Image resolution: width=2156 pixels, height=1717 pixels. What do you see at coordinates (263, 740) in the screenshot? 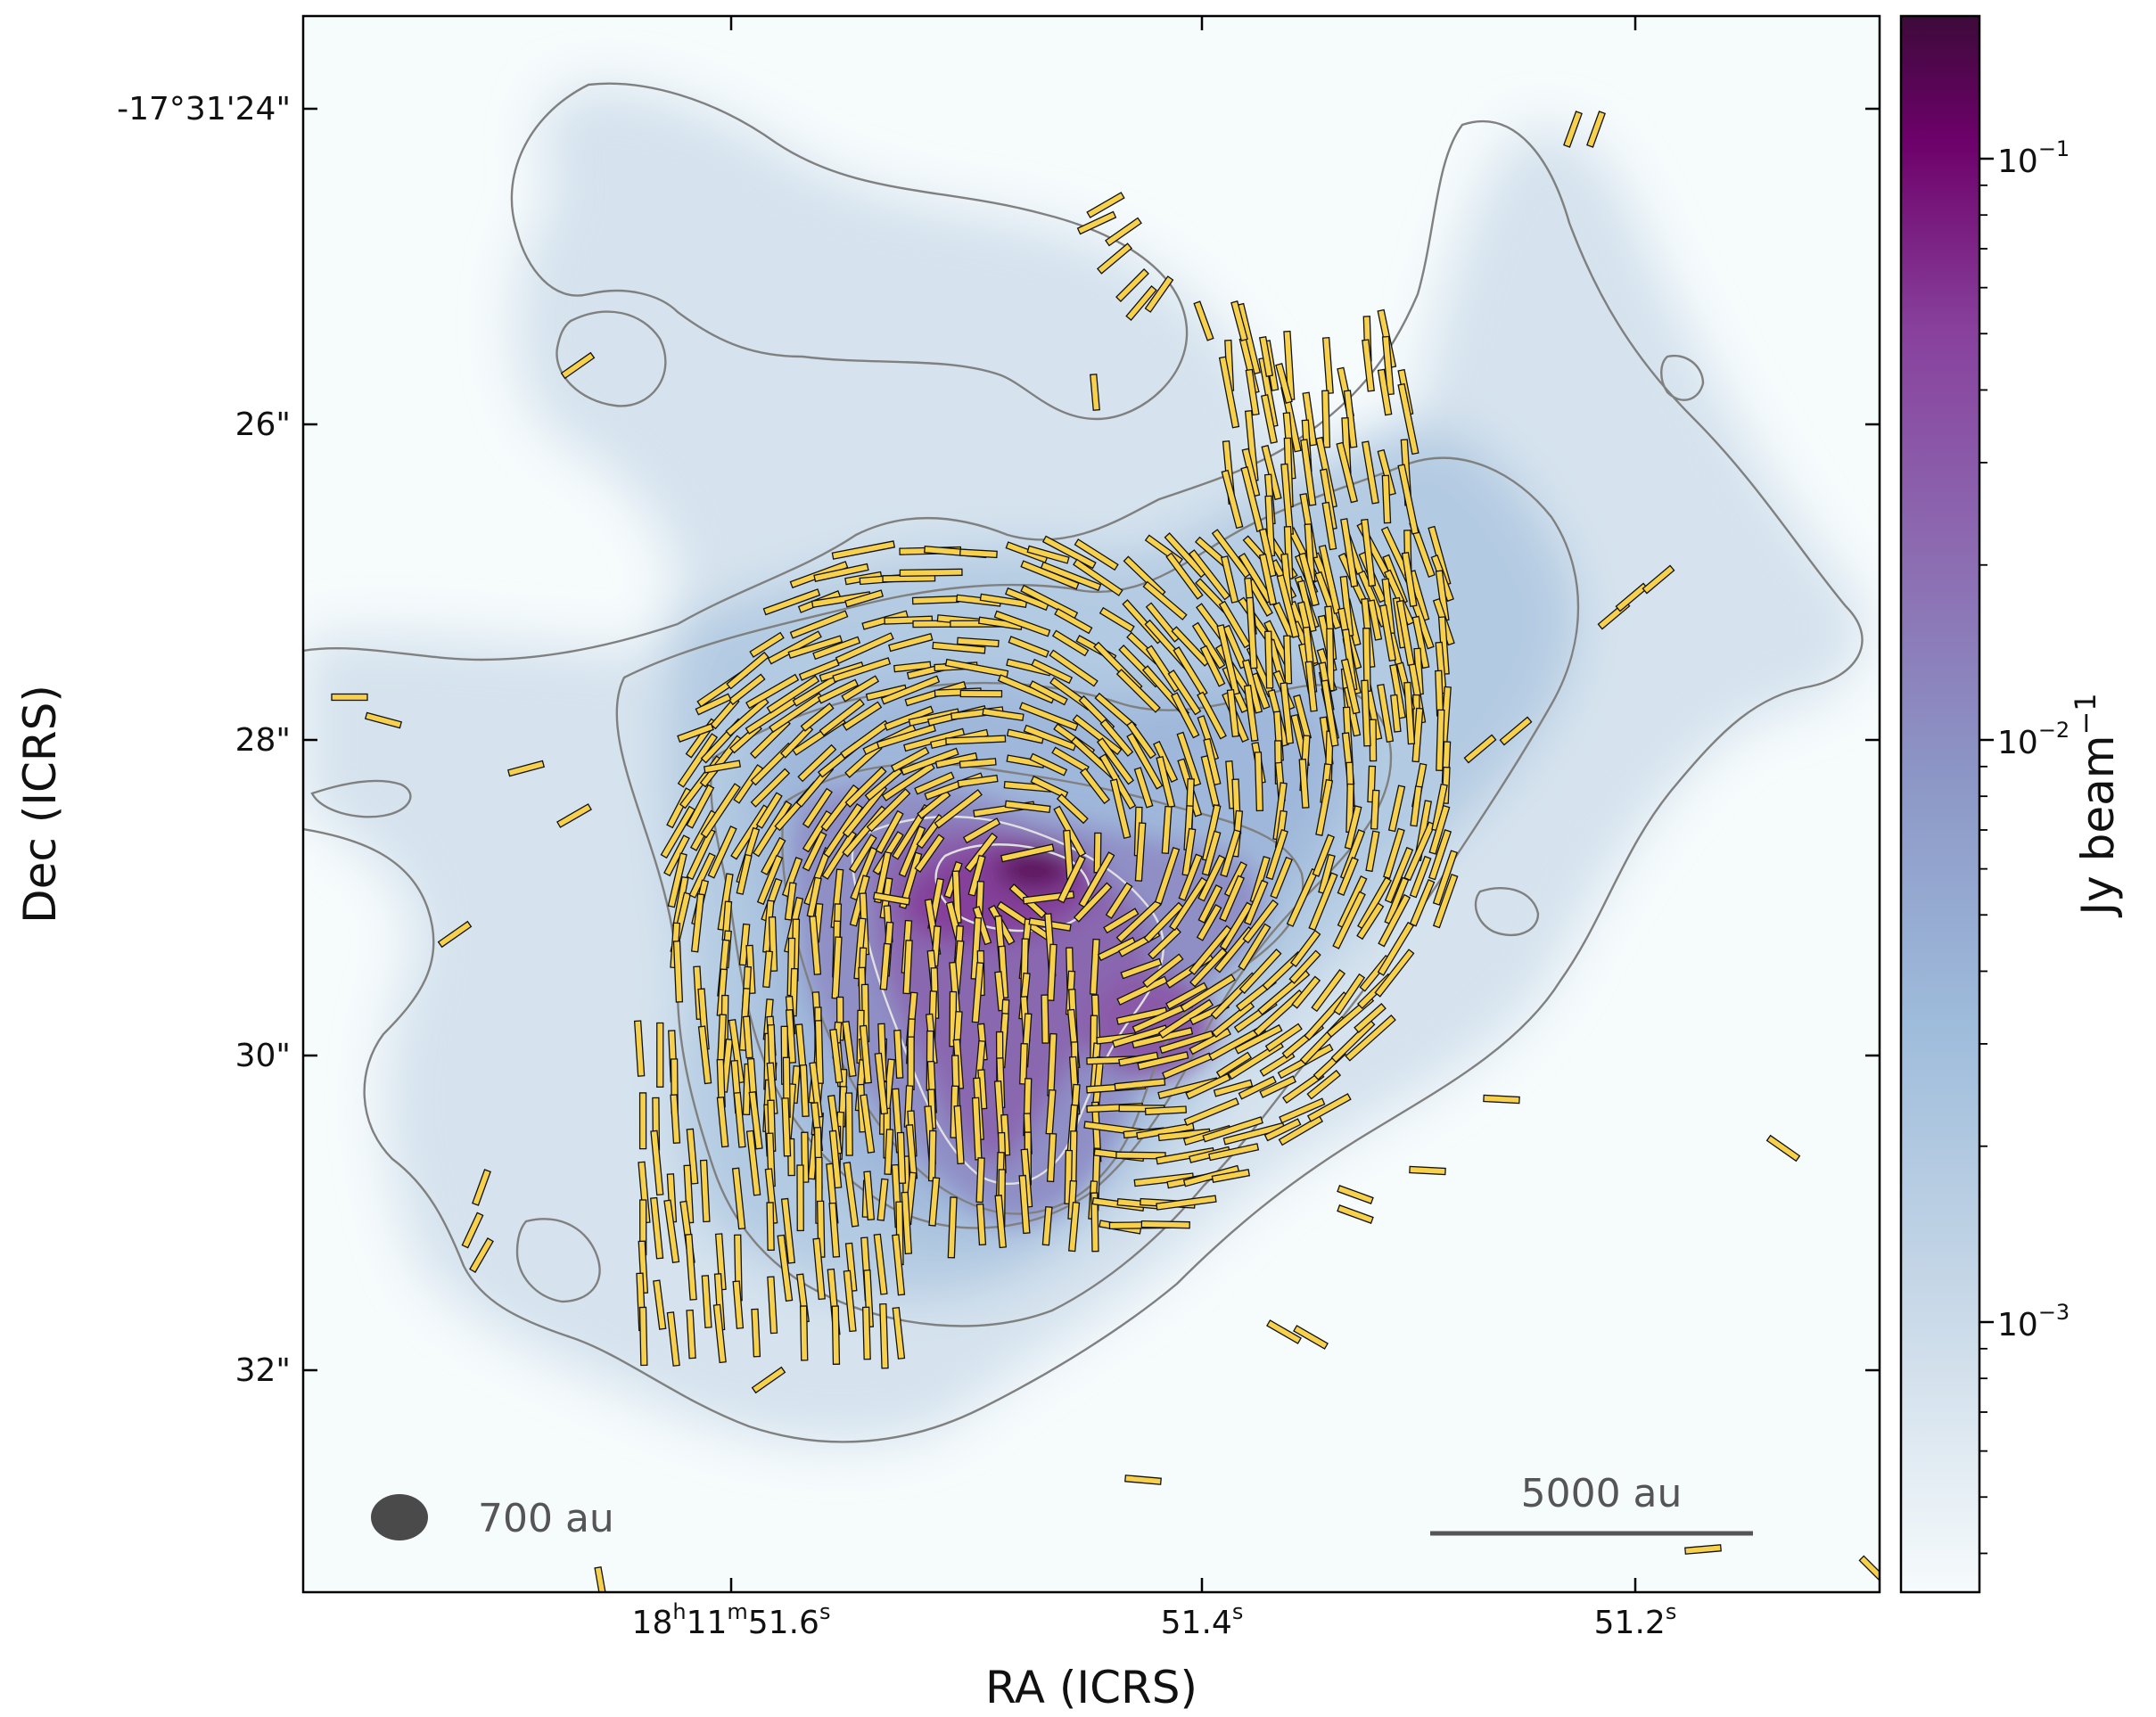
I see `y-tick-label-3: 28"` at bounding box center [263, 740].